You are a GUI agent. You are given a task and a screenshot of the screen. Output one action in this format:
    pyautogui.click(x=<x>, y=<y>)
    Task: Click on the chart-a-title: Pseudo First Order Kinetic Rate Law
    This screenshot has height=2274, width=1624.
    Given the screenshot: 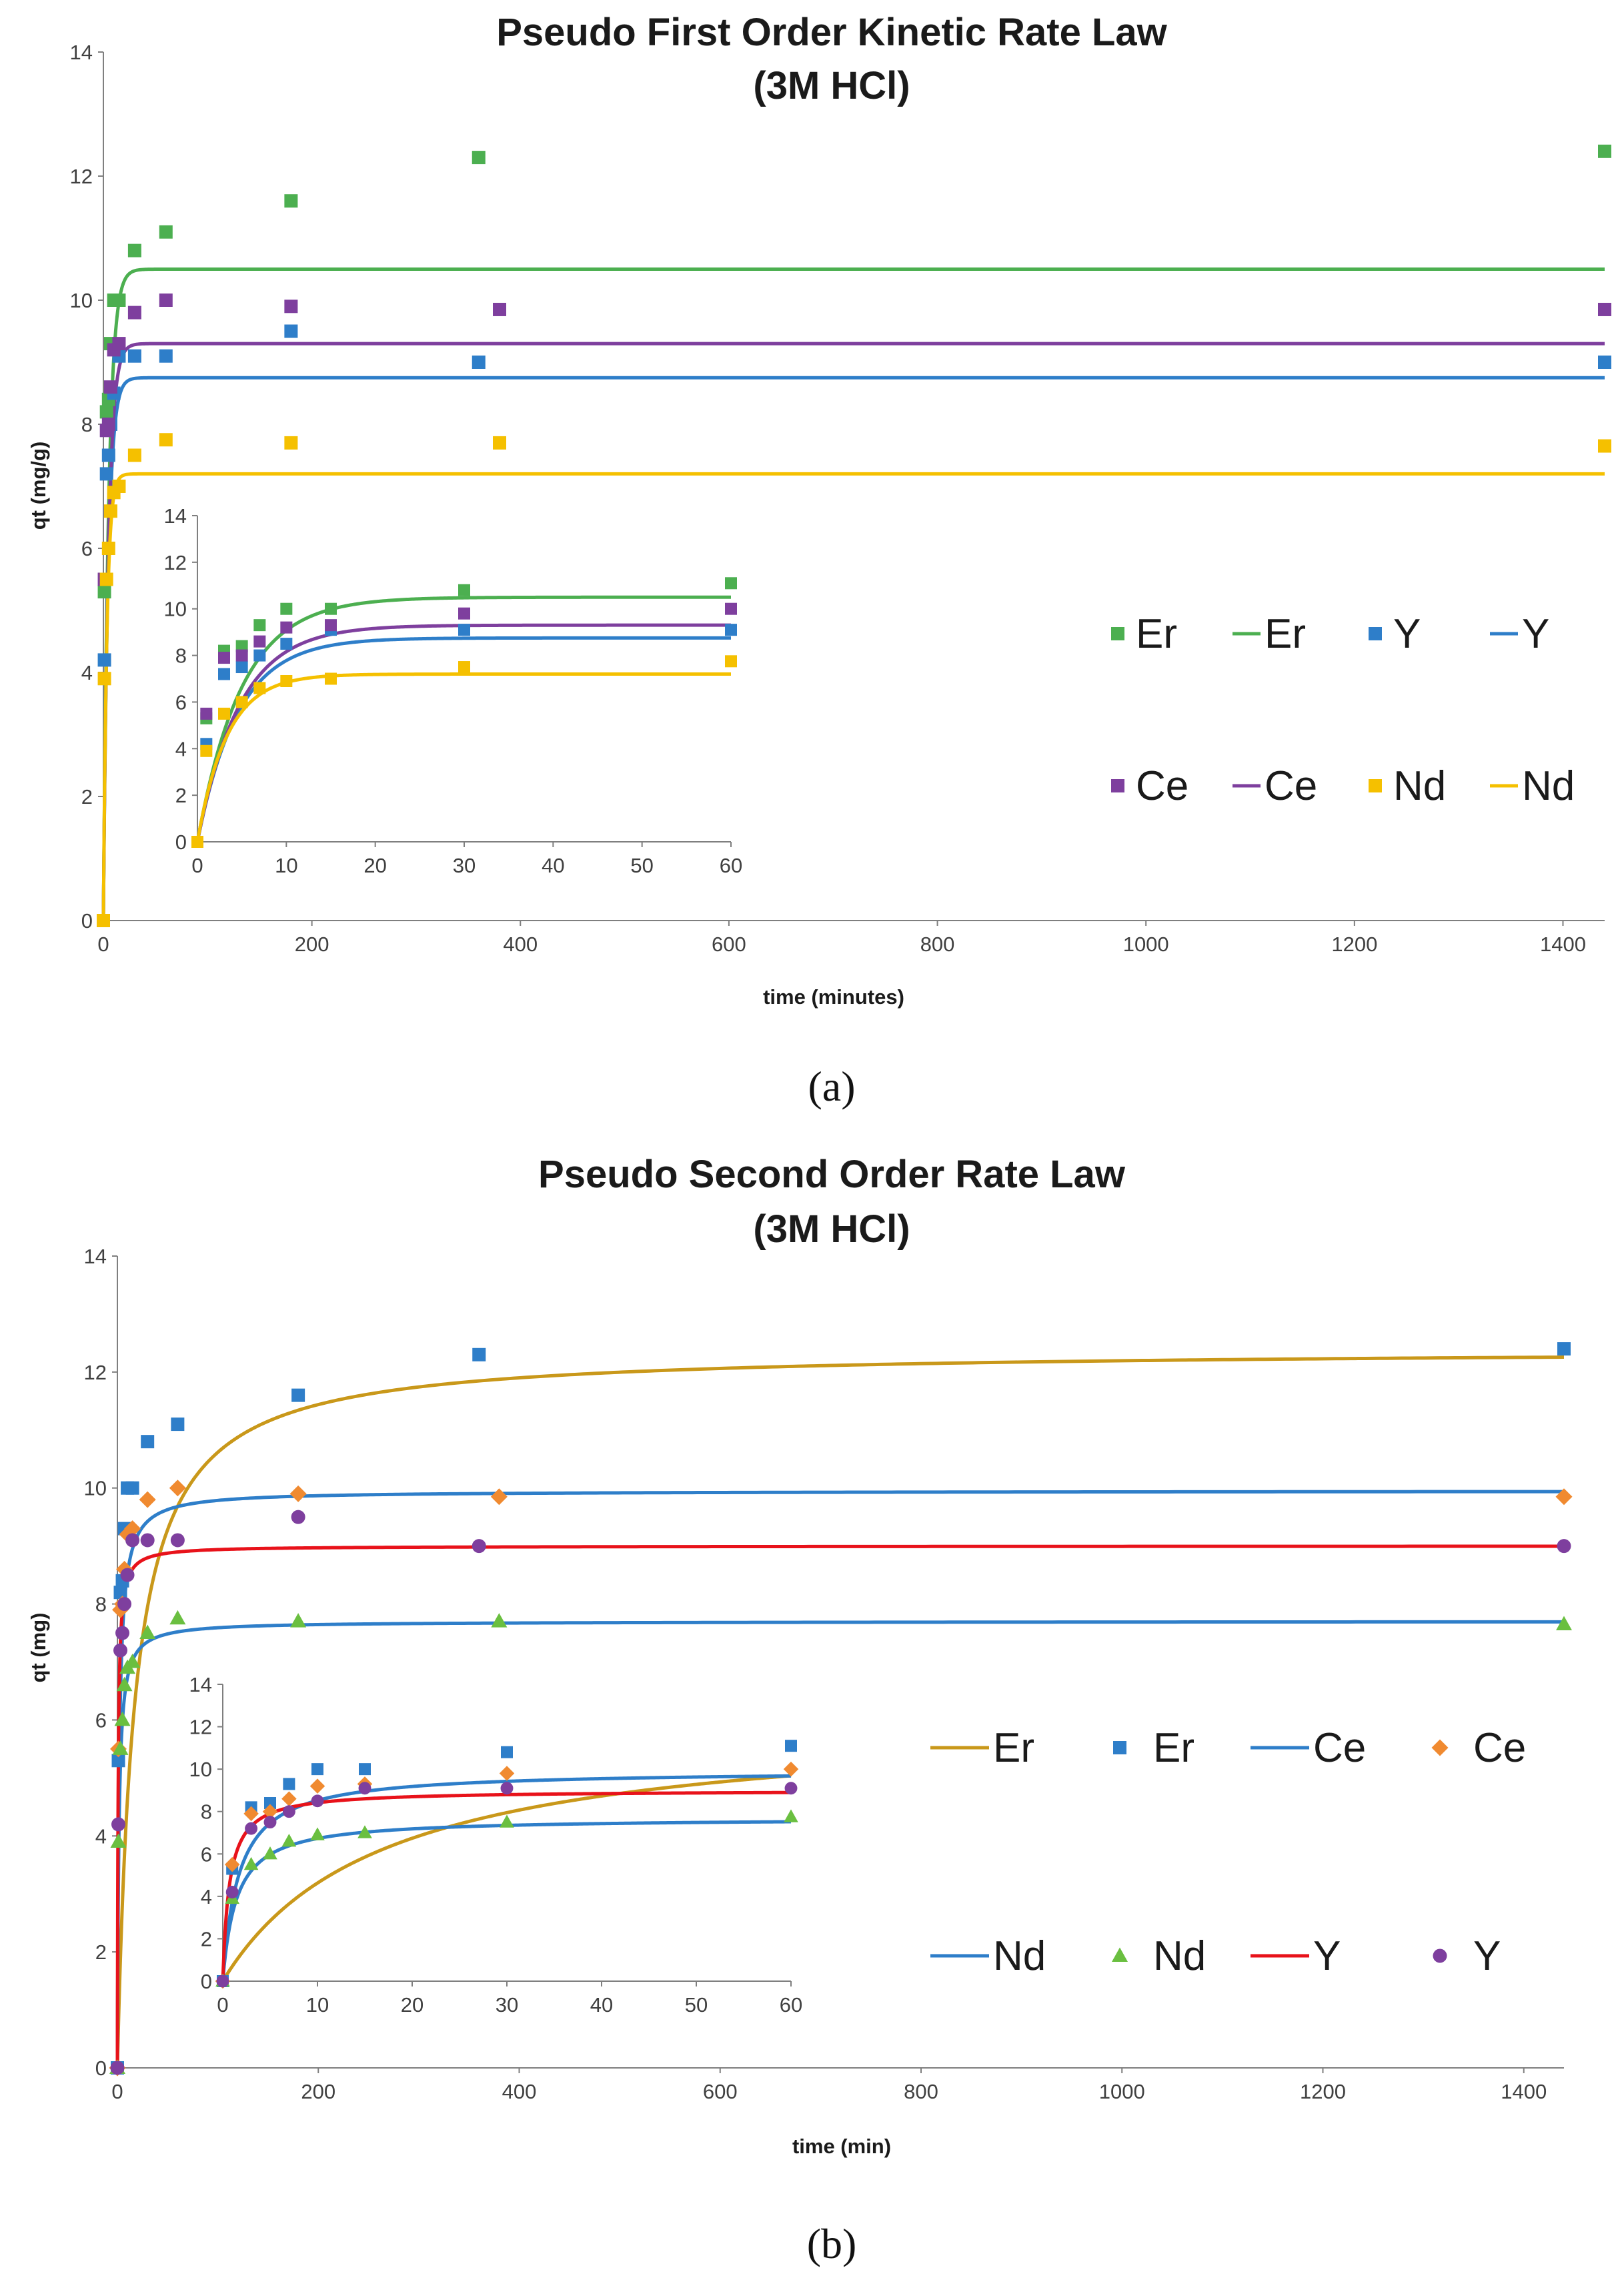 What is the action you would take?
    pyautogui.click(x=831, y=32)
    